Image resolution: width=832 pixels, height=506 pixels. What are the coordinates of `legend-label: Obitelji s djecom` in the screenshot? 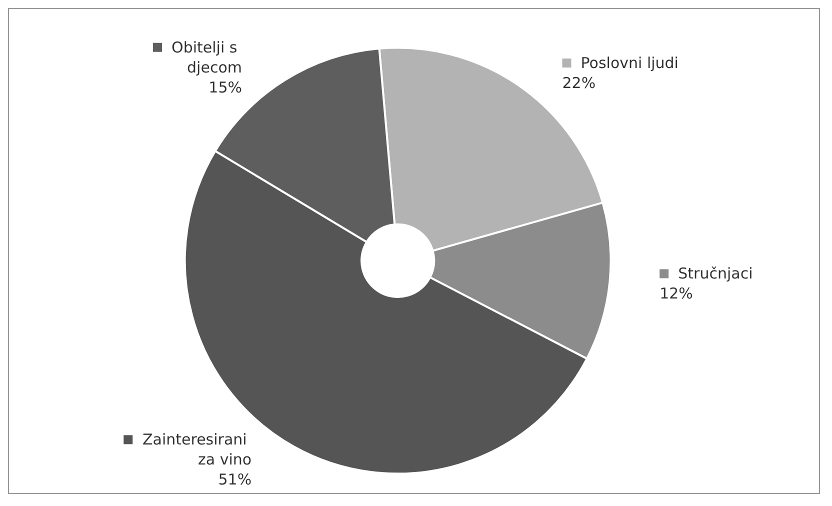 It's located at (202, 57).